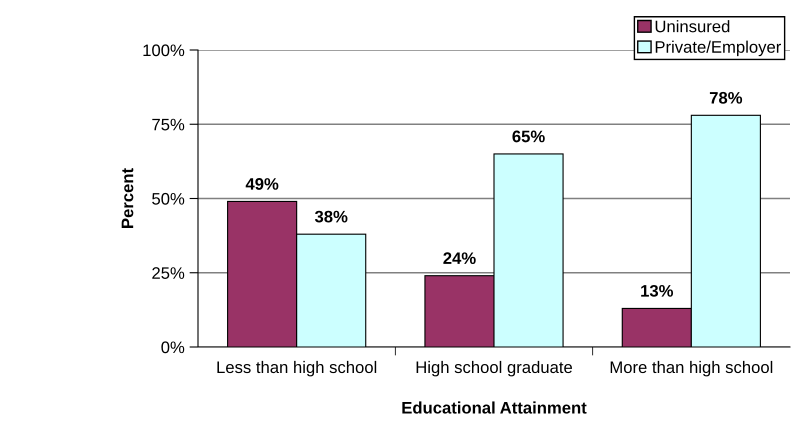 This screenshot has height=431, width=806. I want to click on y-tick-label: 25%, so click(168, 273).